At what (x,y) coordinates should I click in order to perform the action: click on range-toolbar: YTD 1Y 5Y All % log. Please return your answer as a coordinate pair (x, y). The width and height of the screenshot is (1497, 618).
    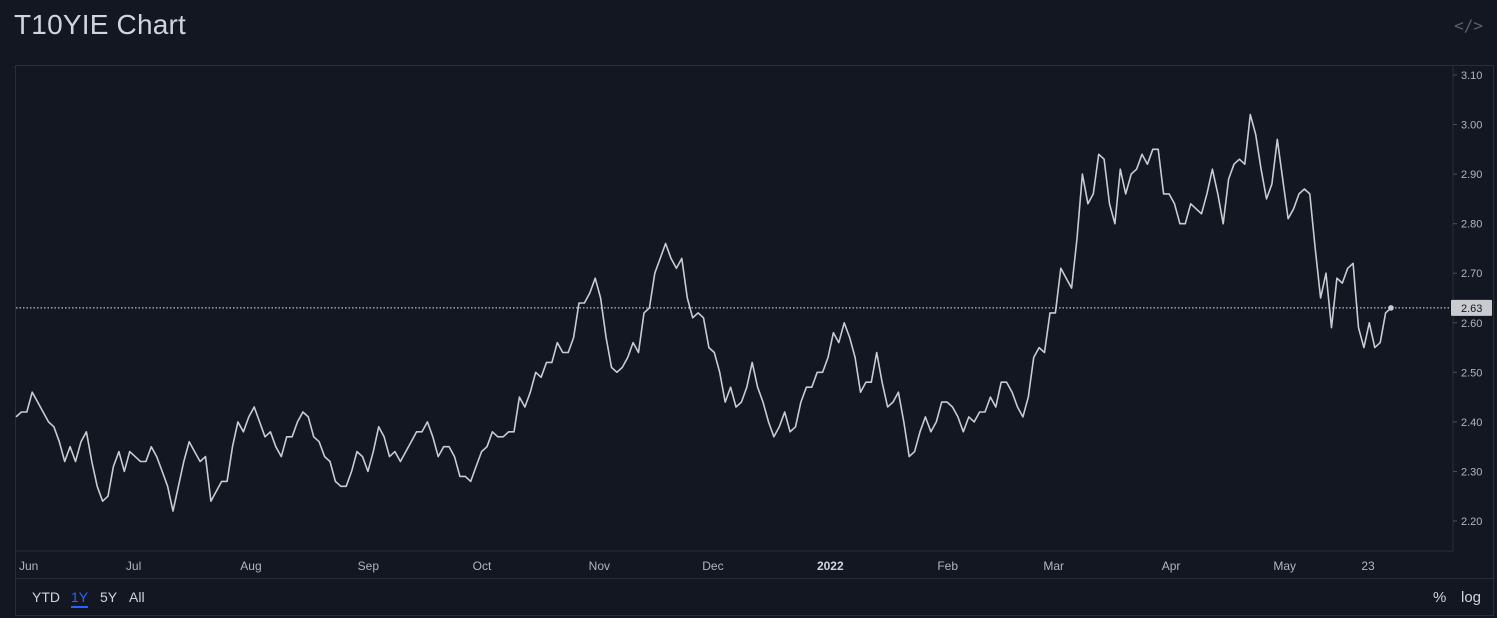
    Looking at the image, I should click on (754, 597).